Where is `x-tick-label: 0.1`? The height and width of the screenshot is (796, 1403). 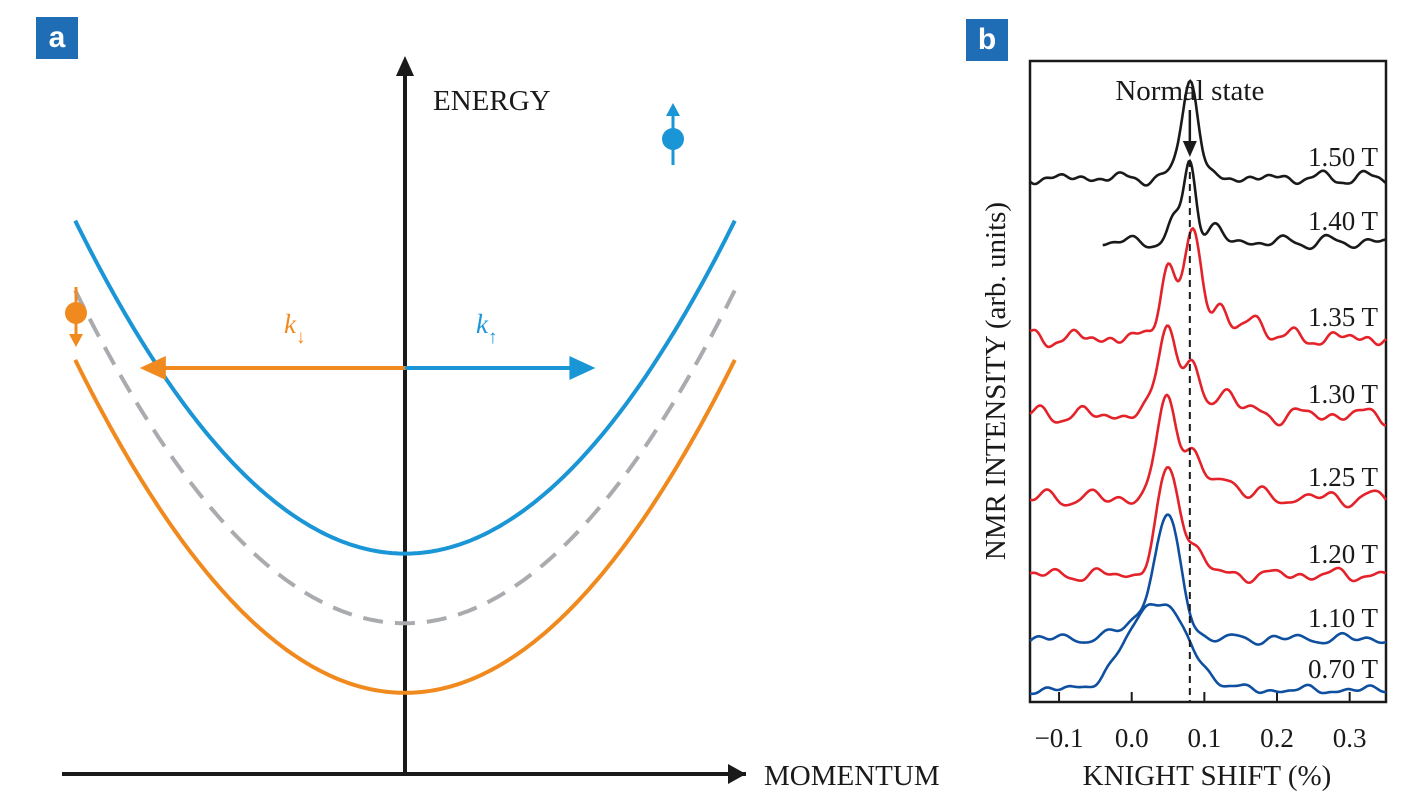
x-tick-label: 0.1 is located at coordinates (1204, 738).